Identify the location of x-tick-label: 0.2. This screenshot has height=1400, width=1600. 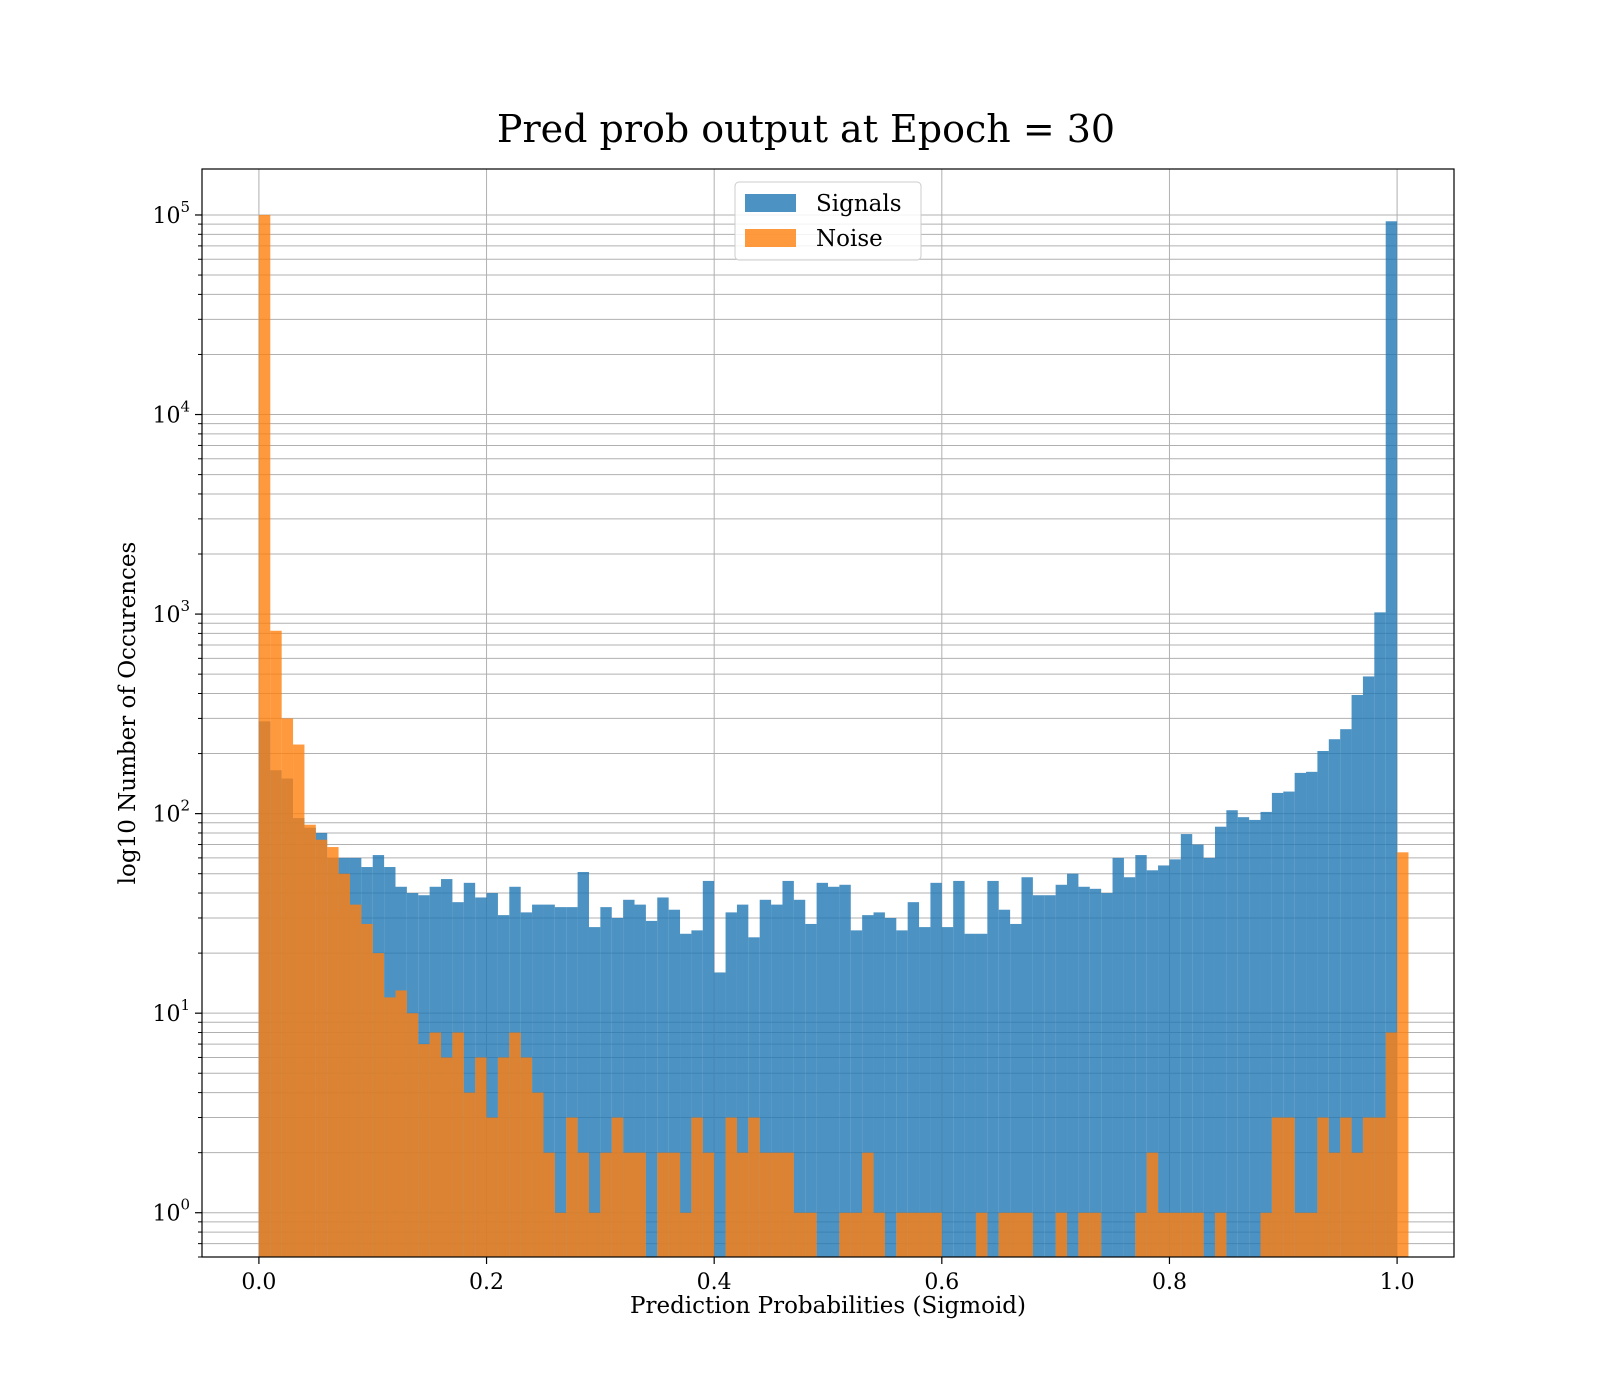
(486, 1282).